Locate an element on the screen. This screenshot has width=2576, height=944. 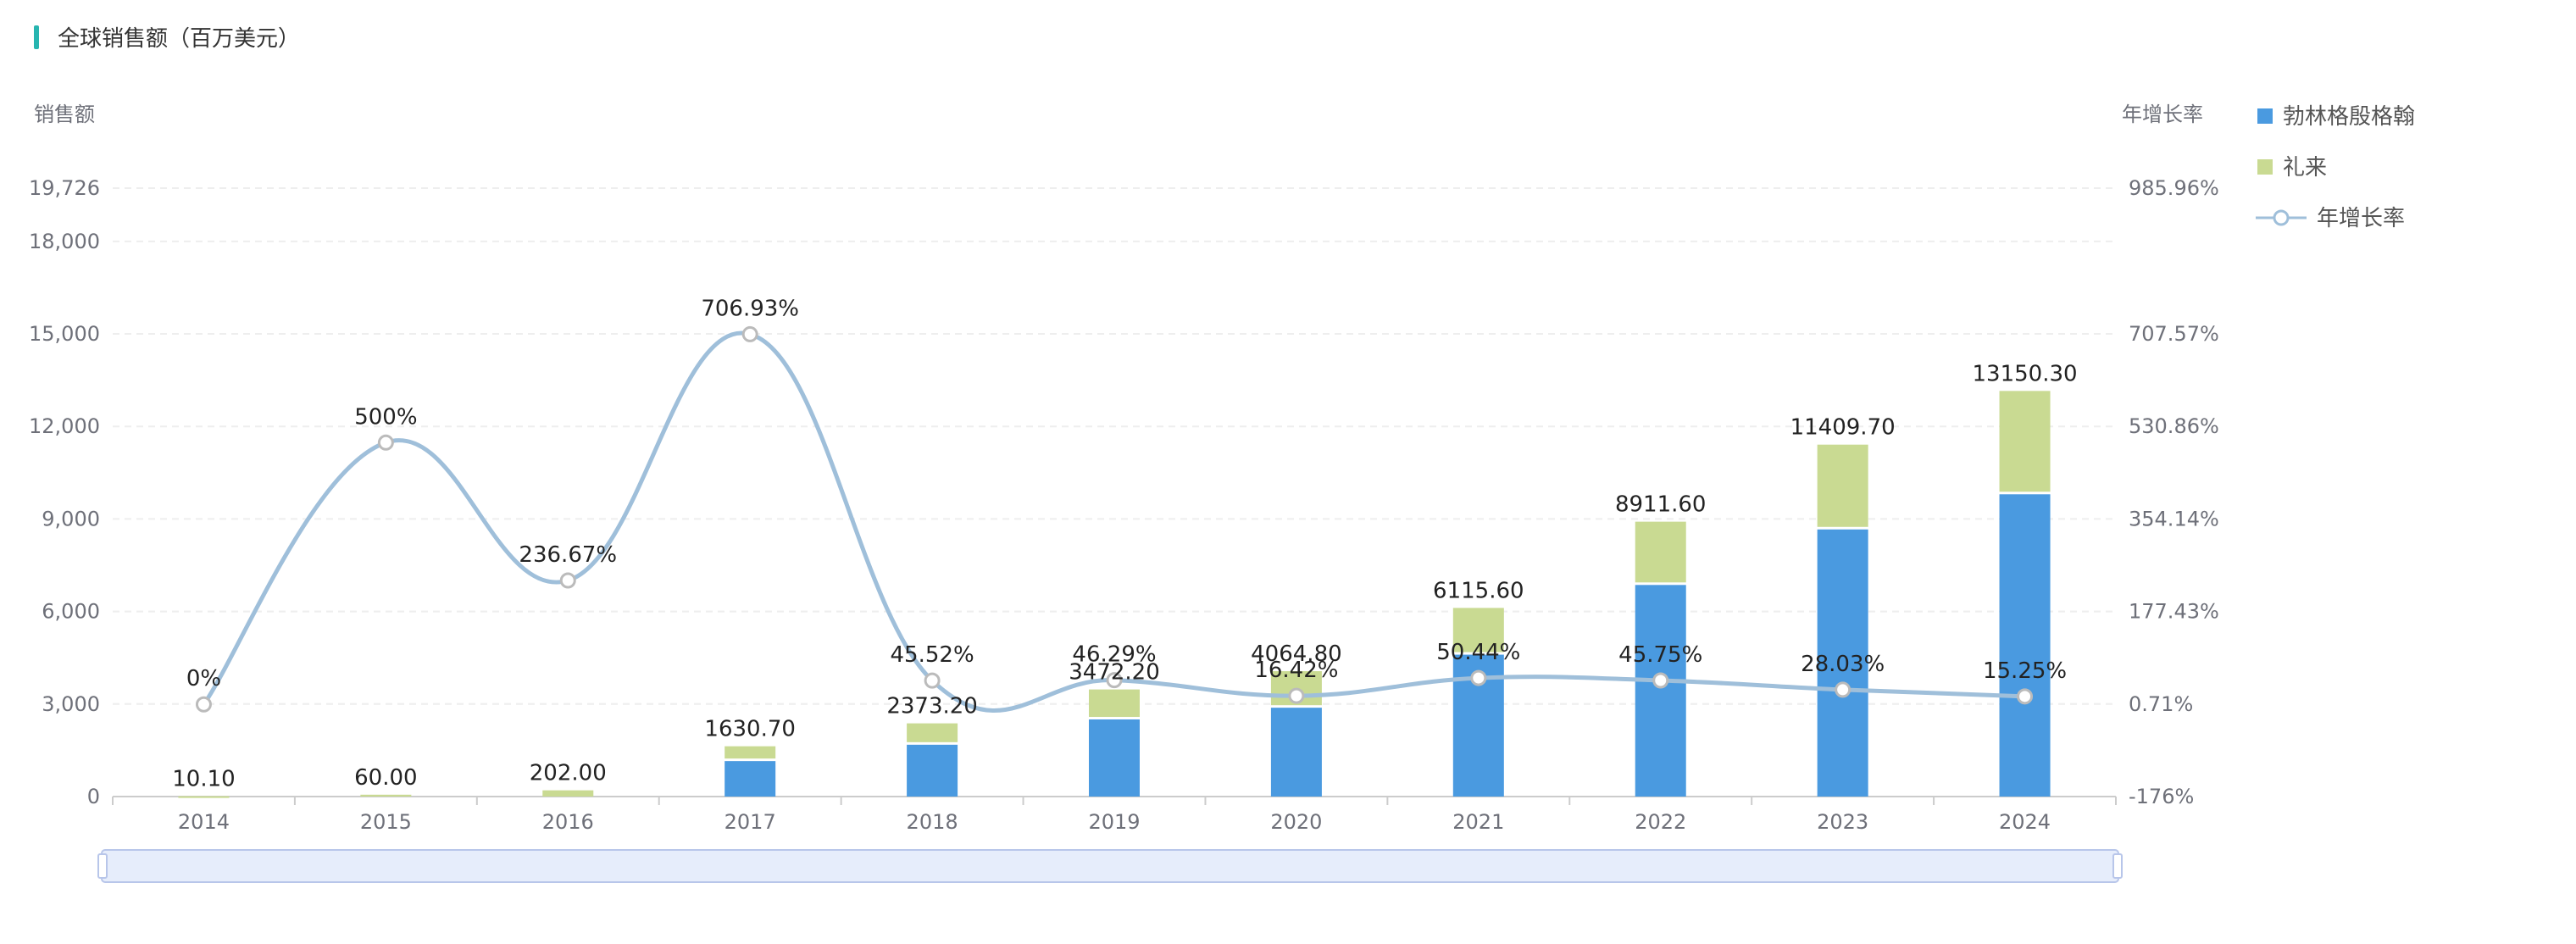
left-axis-name: 销售额 is located at coordinates (64, 114).